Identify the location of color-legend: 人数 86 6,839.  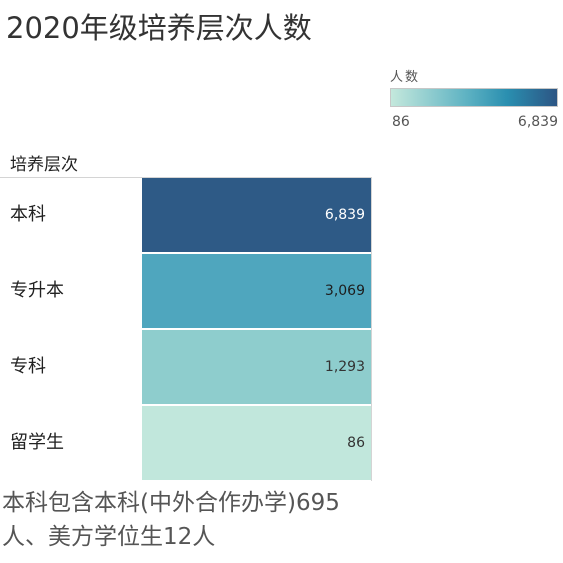
(475, 101).